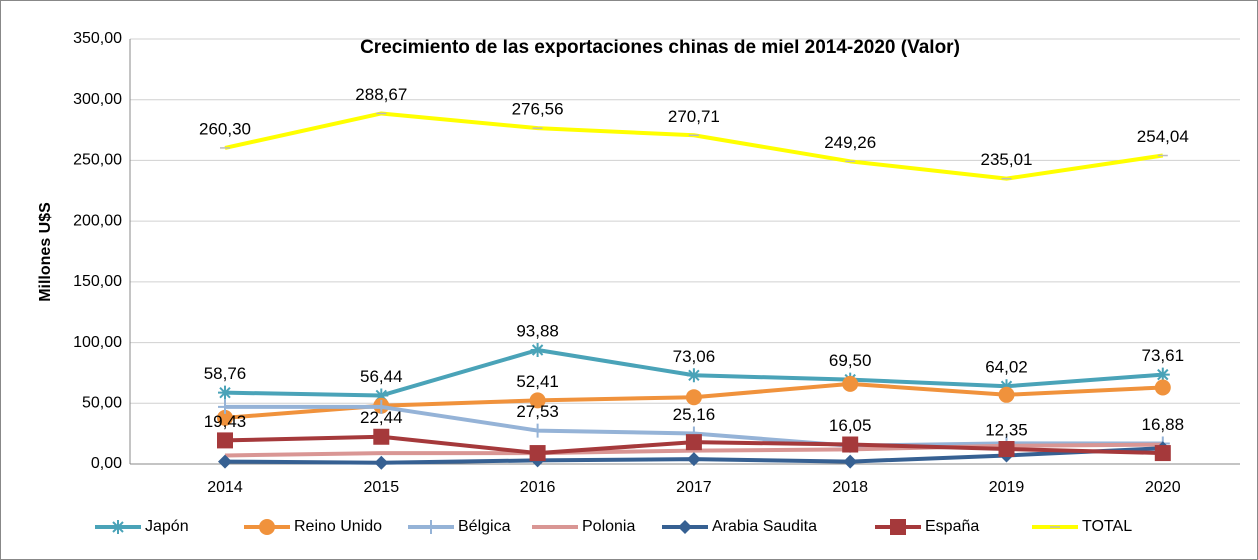 This screenshot has width=1258, height=560. Describe the element at coordinates (538, 109) in the screenshot. I see `data-label: 276,56` at that location.